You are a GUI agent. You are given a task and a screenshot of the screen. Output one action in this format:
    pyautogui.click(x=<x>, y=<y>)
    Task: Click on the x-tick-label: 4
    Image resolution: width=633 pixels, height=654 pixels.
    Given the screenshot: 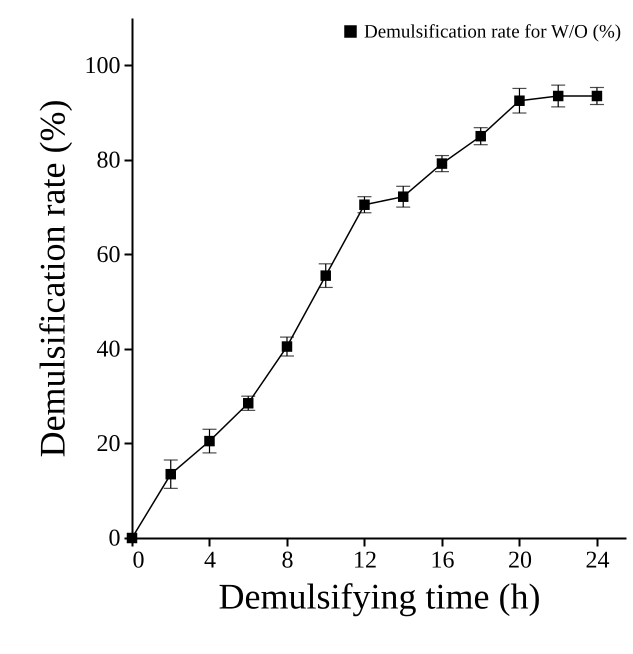 What is the action you would take?
    pyautogui.click(x=210, y=561)
    